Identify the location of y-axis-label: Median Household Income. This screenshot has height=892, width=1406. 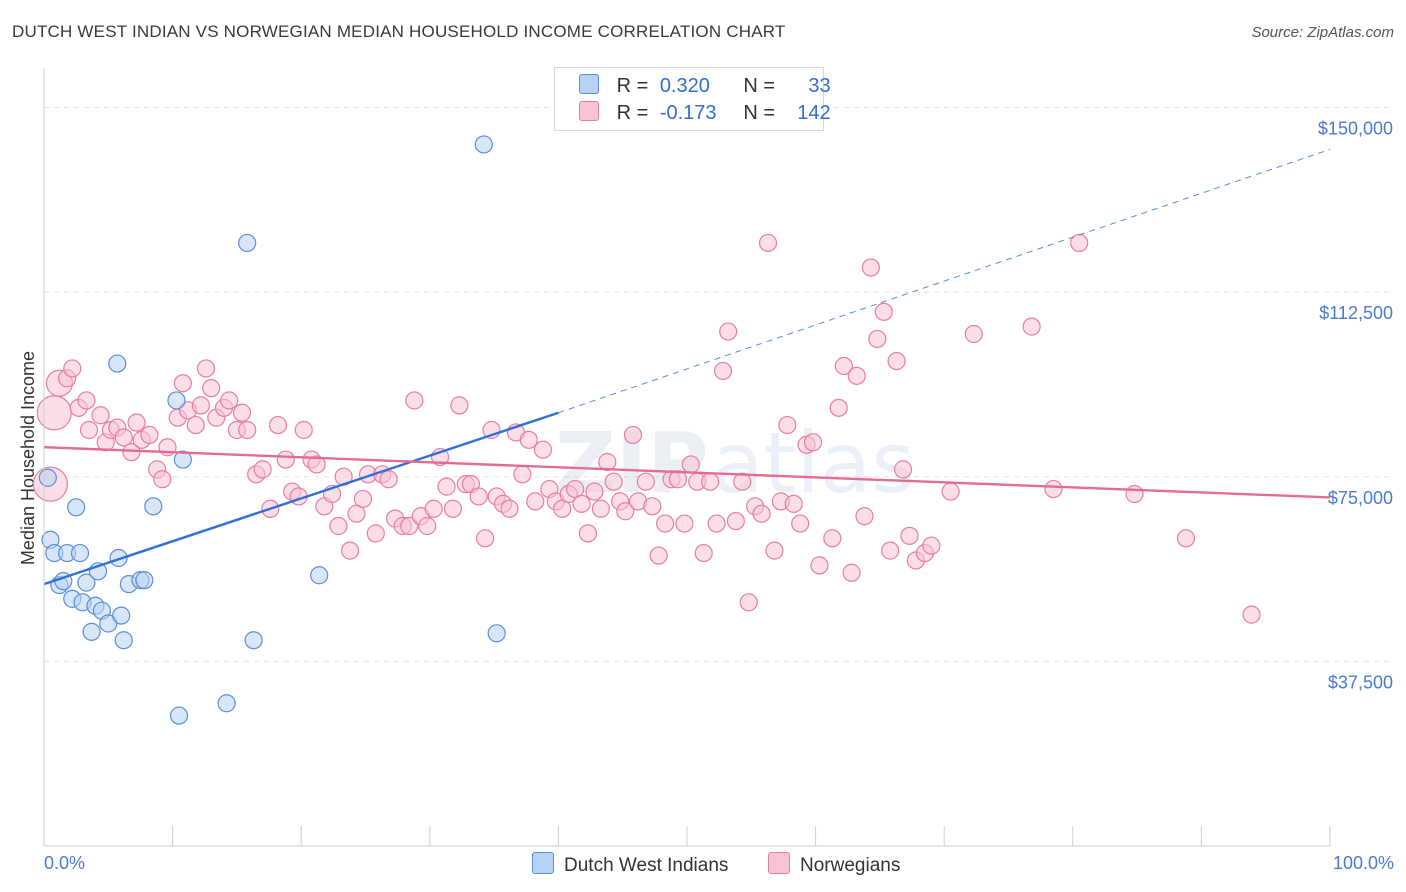
(28, 458).